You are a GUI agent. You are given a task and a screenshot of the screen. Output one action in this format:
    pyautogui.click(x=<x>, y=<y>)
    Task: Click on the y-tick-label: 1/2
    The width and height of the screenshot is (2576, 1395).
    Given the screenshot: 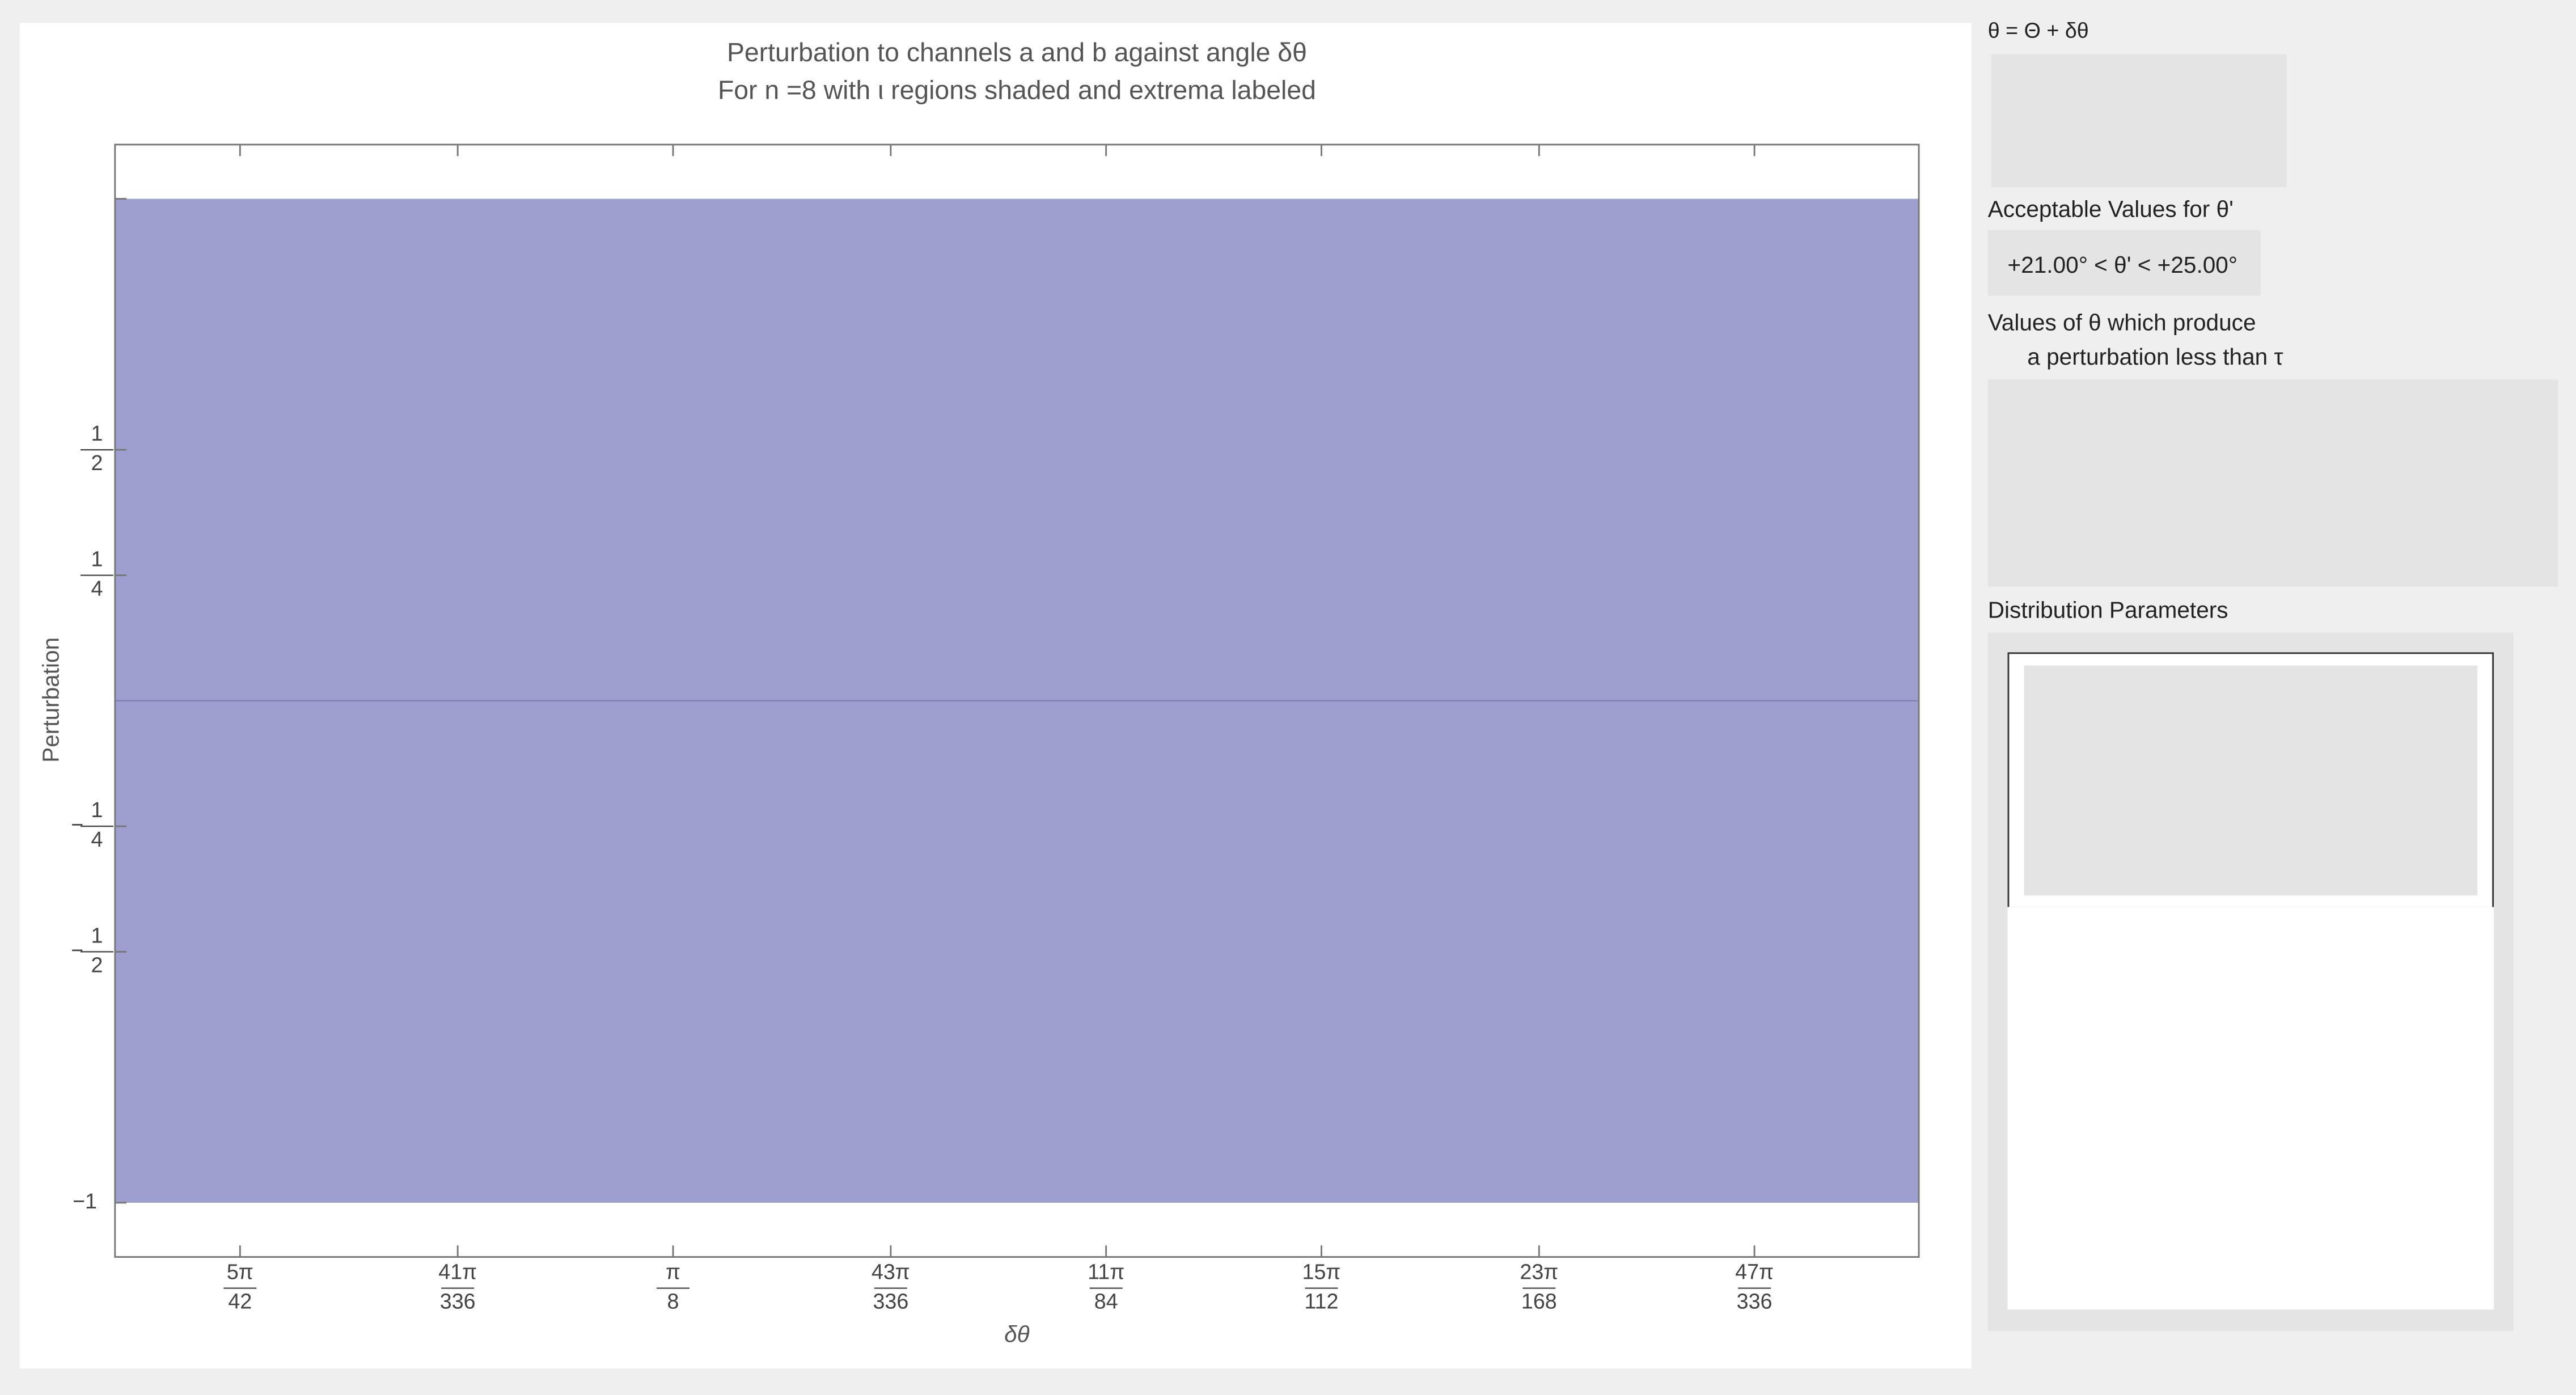 What is the action you would take?
    pyautogui.click(x=97, y=448)
    